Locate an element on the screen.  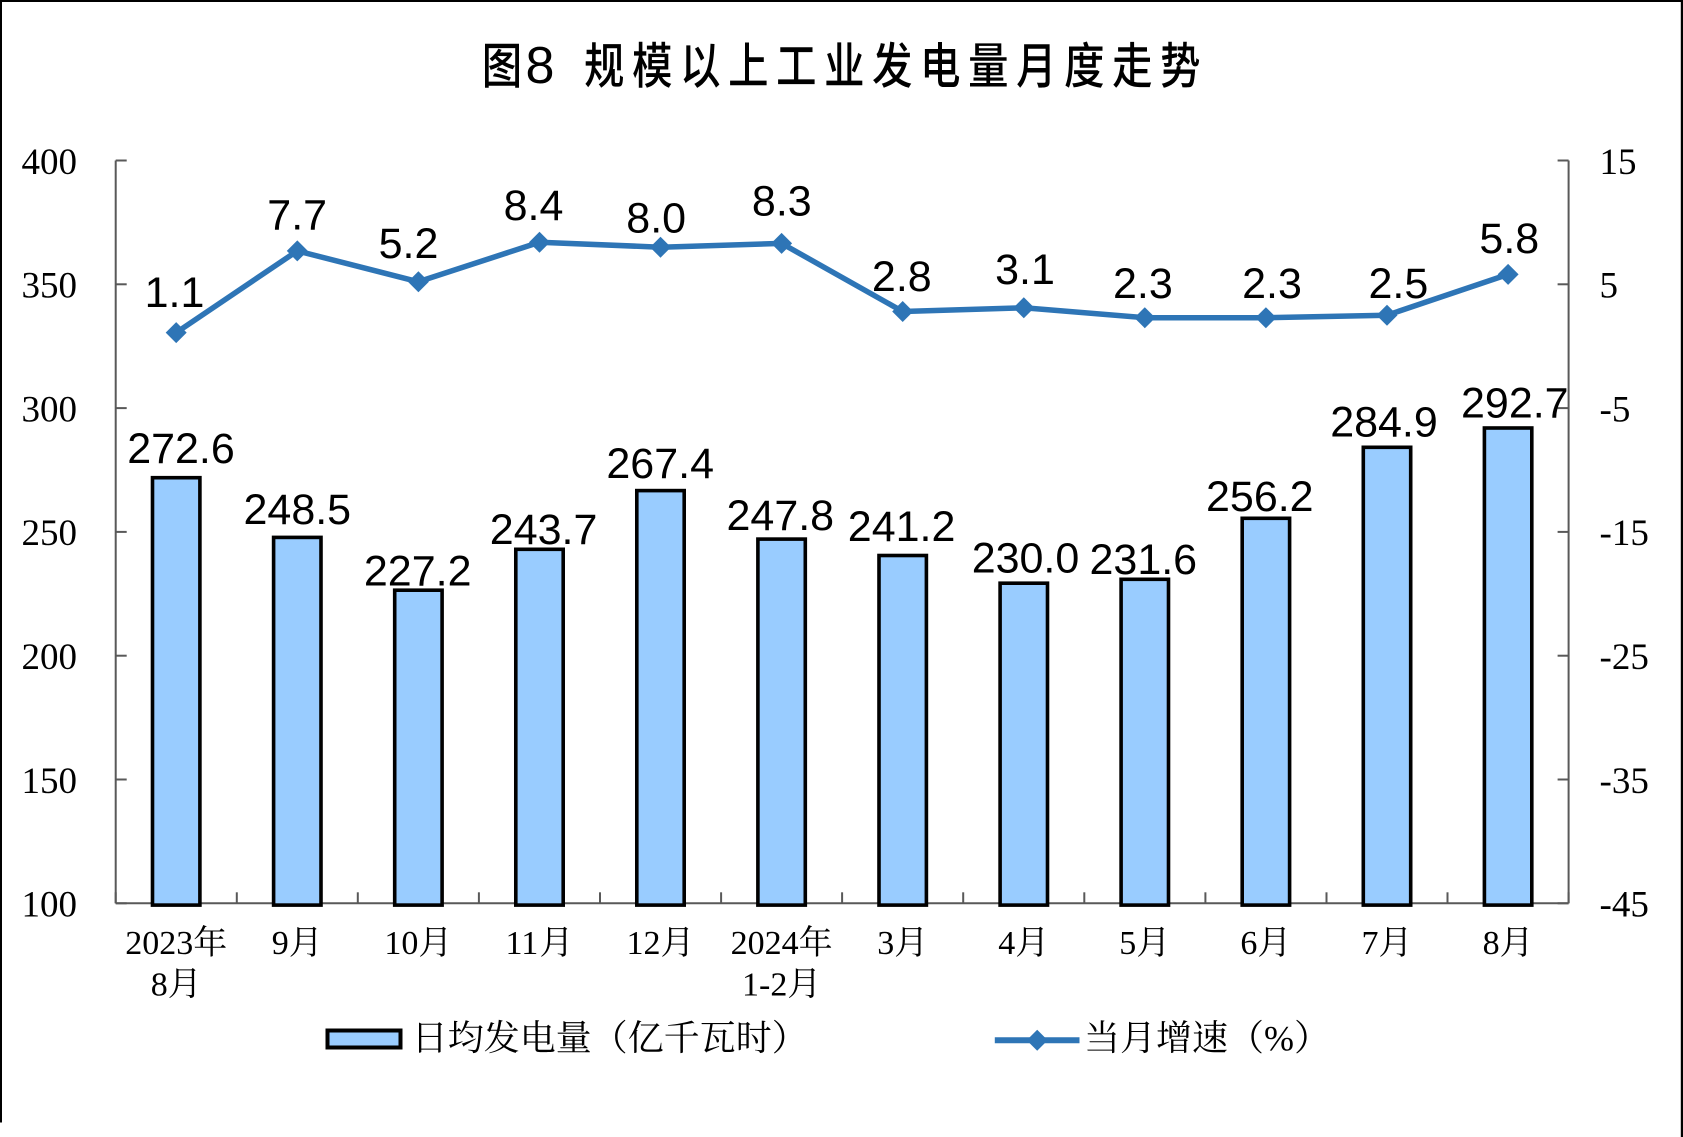
svg-text: 2024 is located at coordinates (765, 943).